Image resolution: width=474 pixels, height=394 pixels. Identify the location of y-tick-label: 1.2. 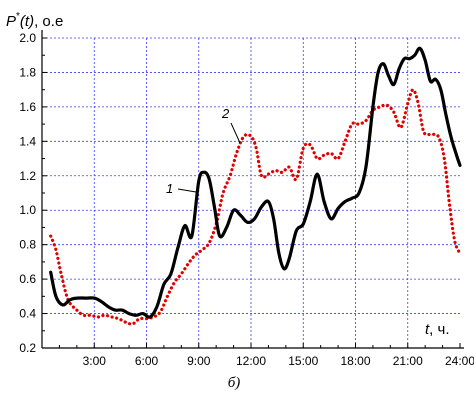
(27, 176).